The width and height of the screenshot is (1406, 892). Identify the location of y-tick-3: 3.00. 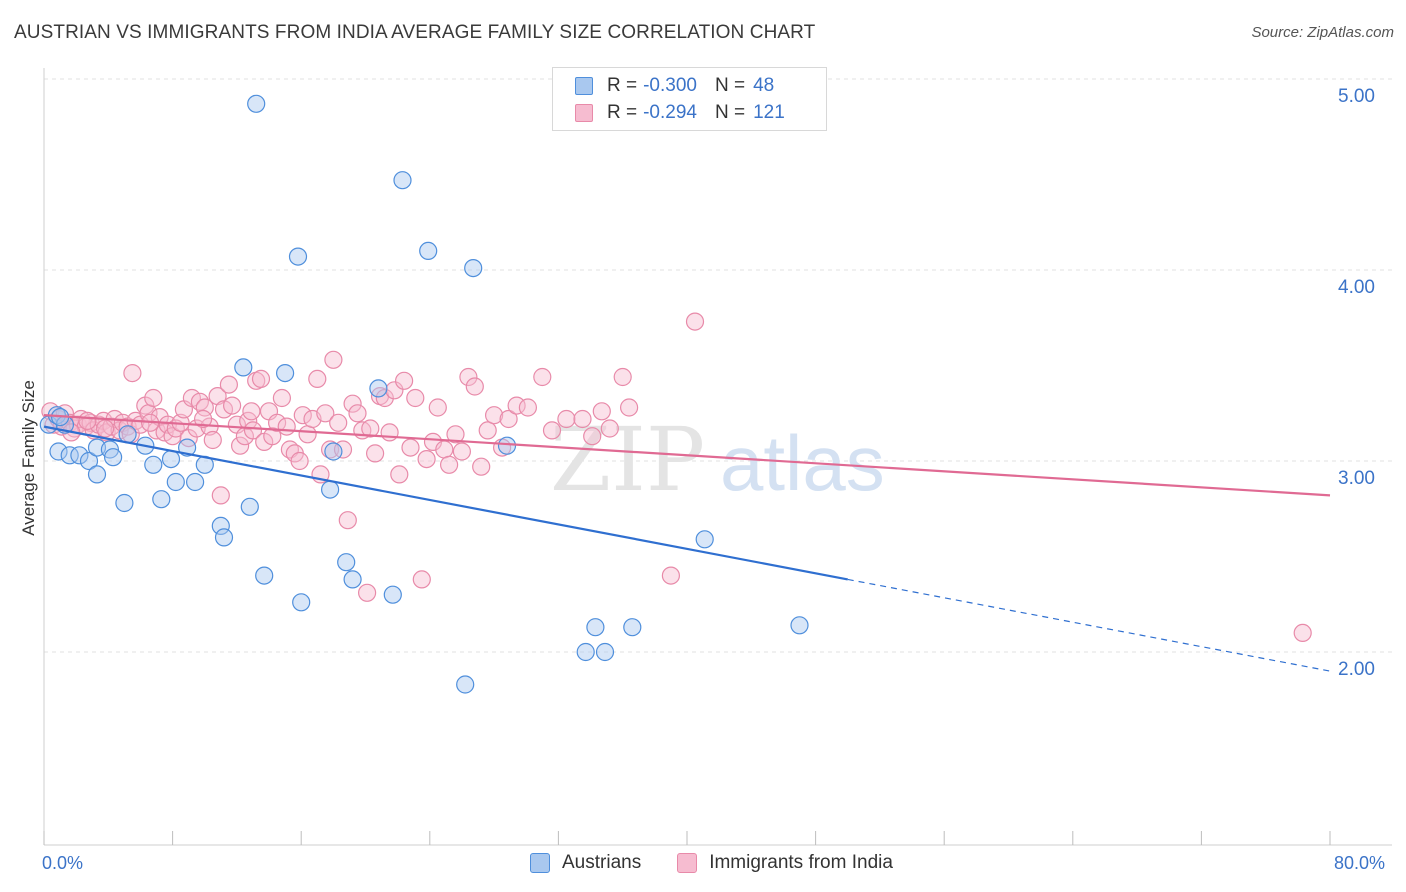
(1356, 478).